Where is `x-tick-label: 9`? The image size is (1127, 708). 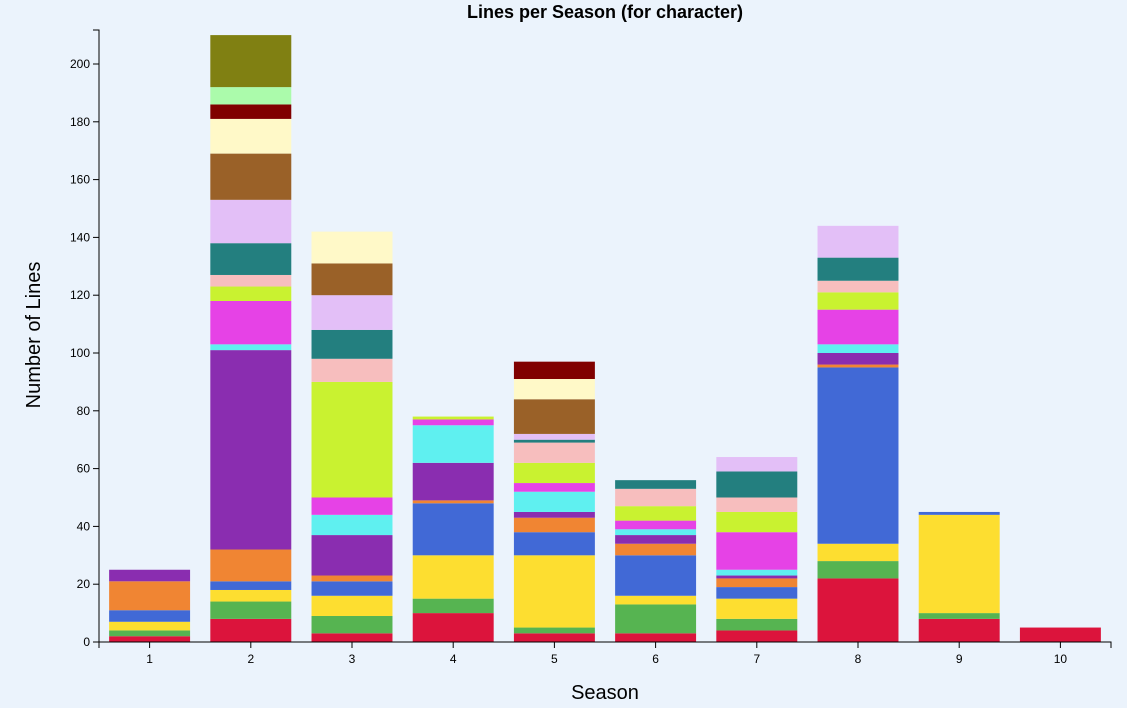
x-tick-label: 9 is located at coordinates (959, 659).